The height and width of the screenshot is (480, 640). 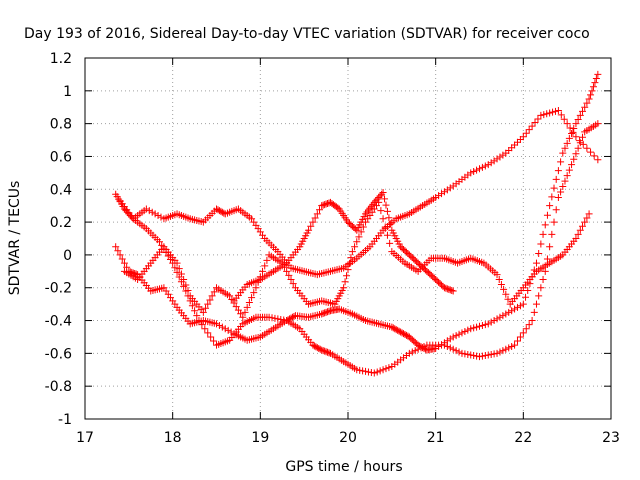 I want to click on y-tick-label: -1, so click(x=65, y=420).